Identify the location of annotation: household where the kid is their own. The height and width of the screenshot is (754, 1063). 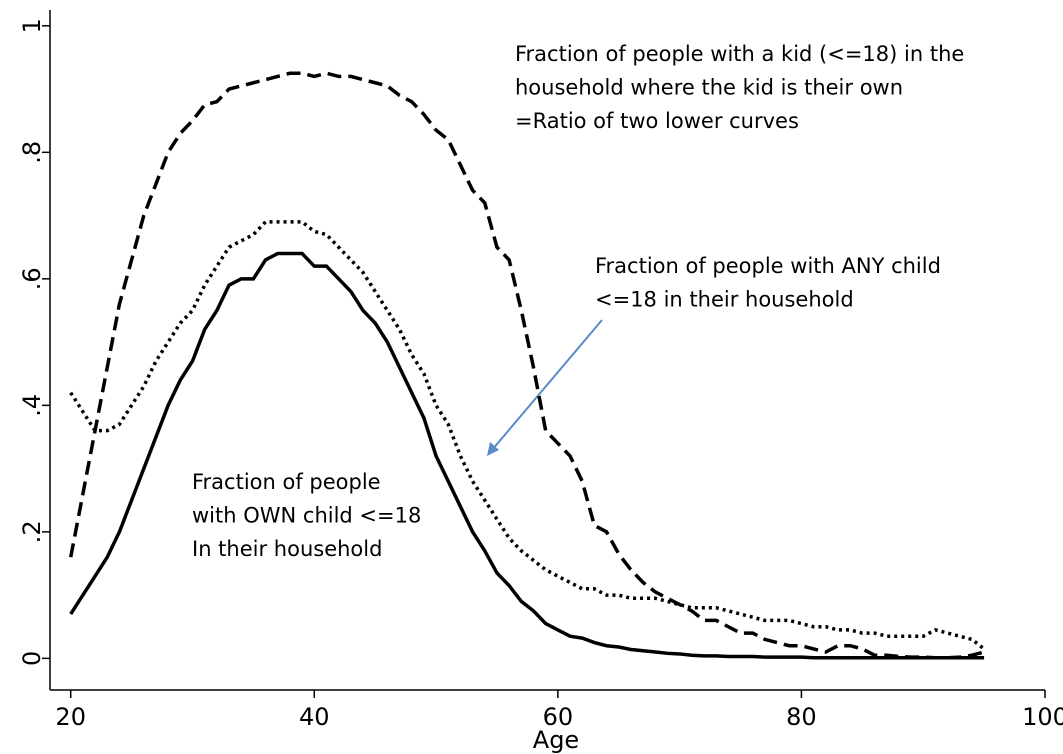
(709, 88).